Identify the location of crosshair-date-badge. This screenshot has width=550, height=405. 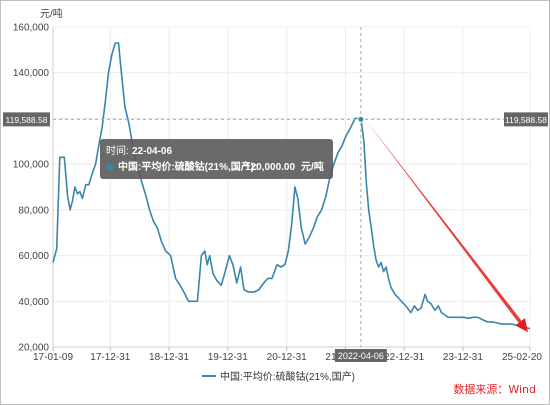
(360, 355).